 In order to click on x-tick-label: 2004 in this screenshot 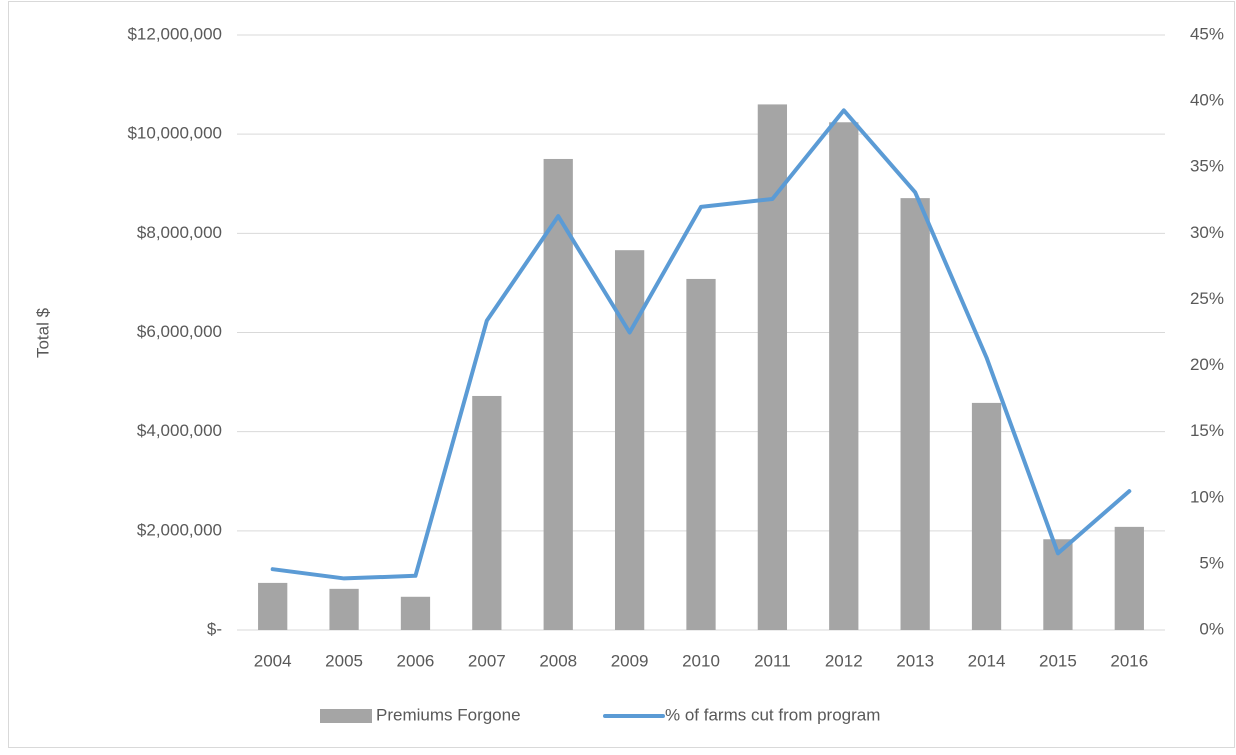, I will do `click(273, 660)`.